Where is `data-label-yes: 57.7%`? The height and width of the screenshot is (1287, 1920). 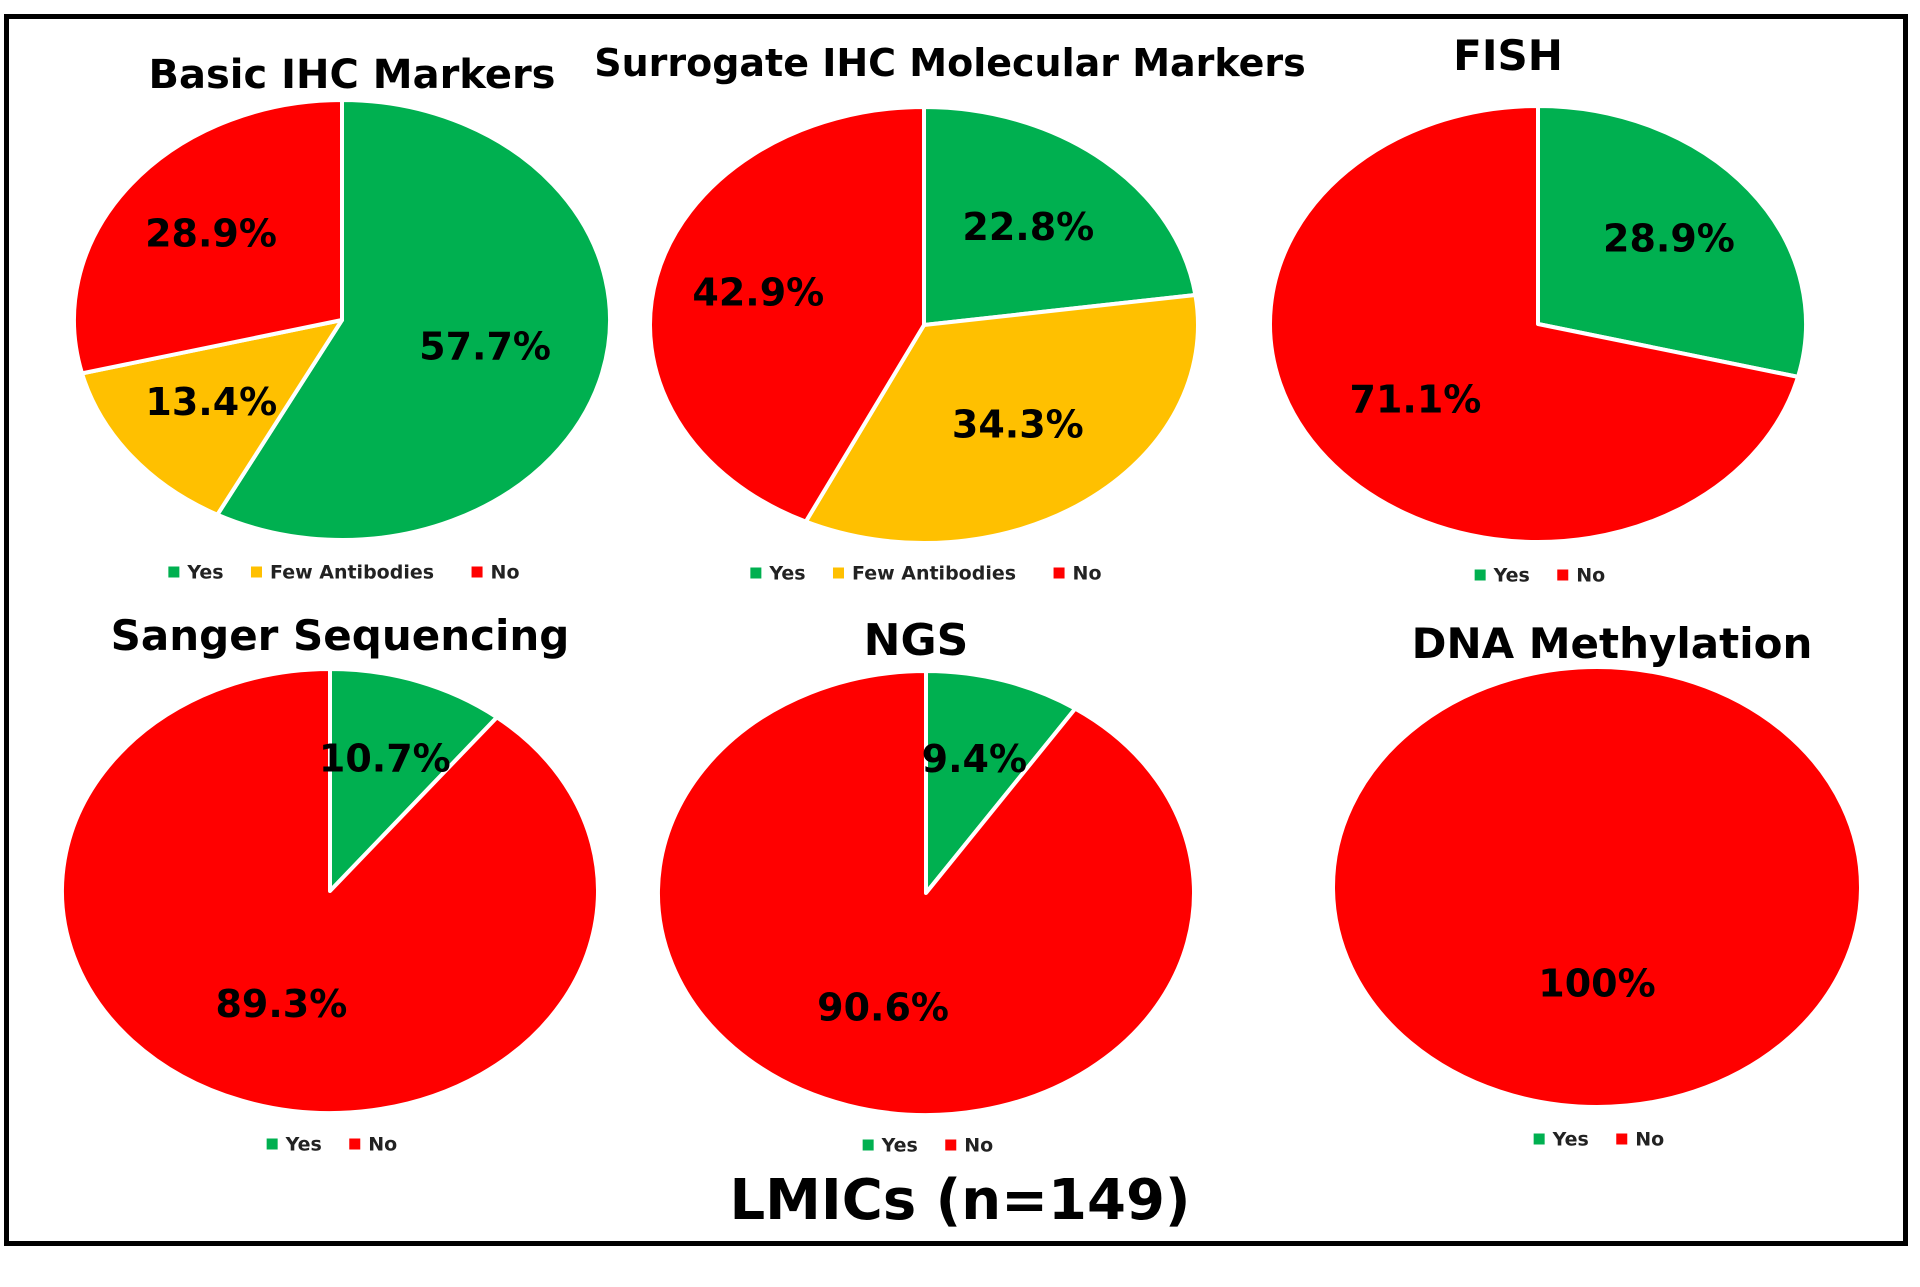
data-label-yes: 57.7% is located at coordinates (485, 346).